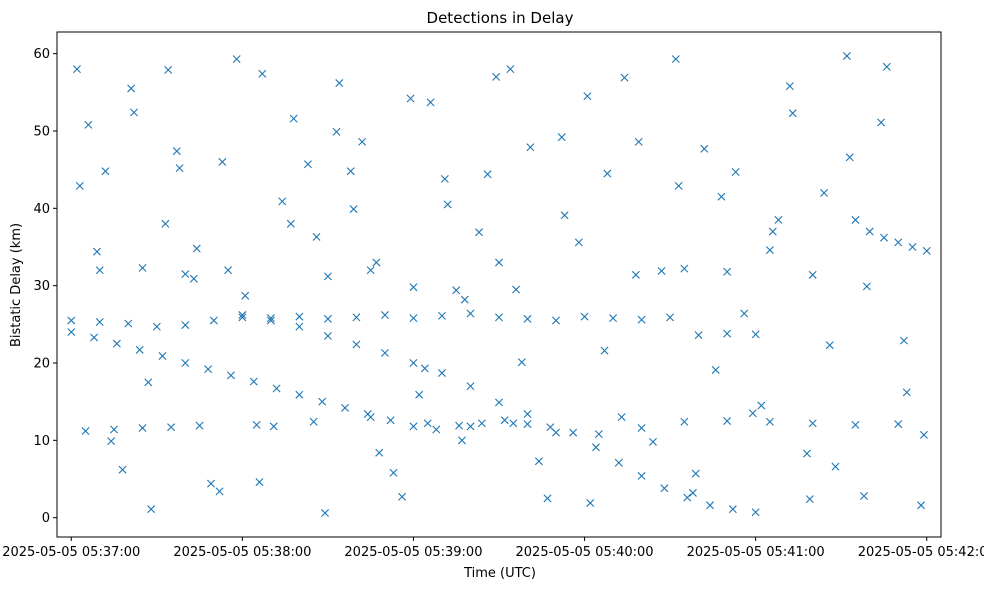  What do you see at coordinates (41, 131) in the screenshot?
I see `y-tick-label: 50` at bounding box center [41, 131].